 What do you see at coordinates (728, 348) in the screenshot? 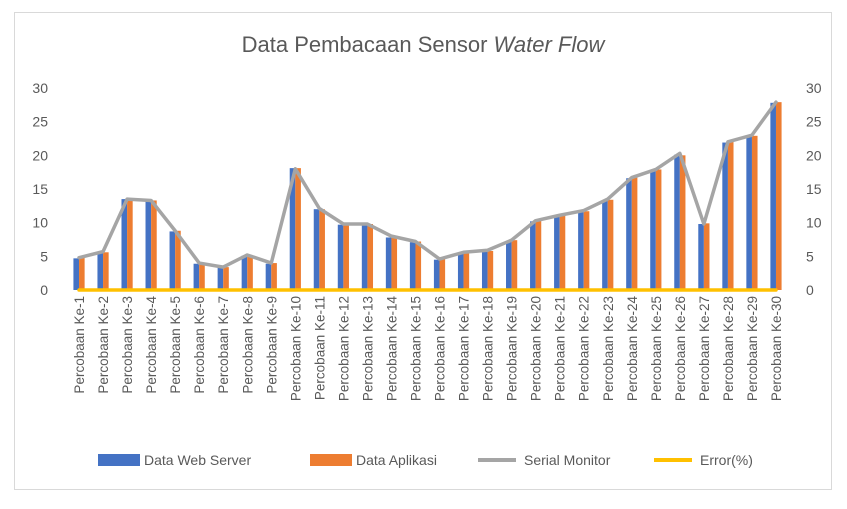
I see `x-tick-label: Percobaan Ke-28` at bounding box center [728, 348].